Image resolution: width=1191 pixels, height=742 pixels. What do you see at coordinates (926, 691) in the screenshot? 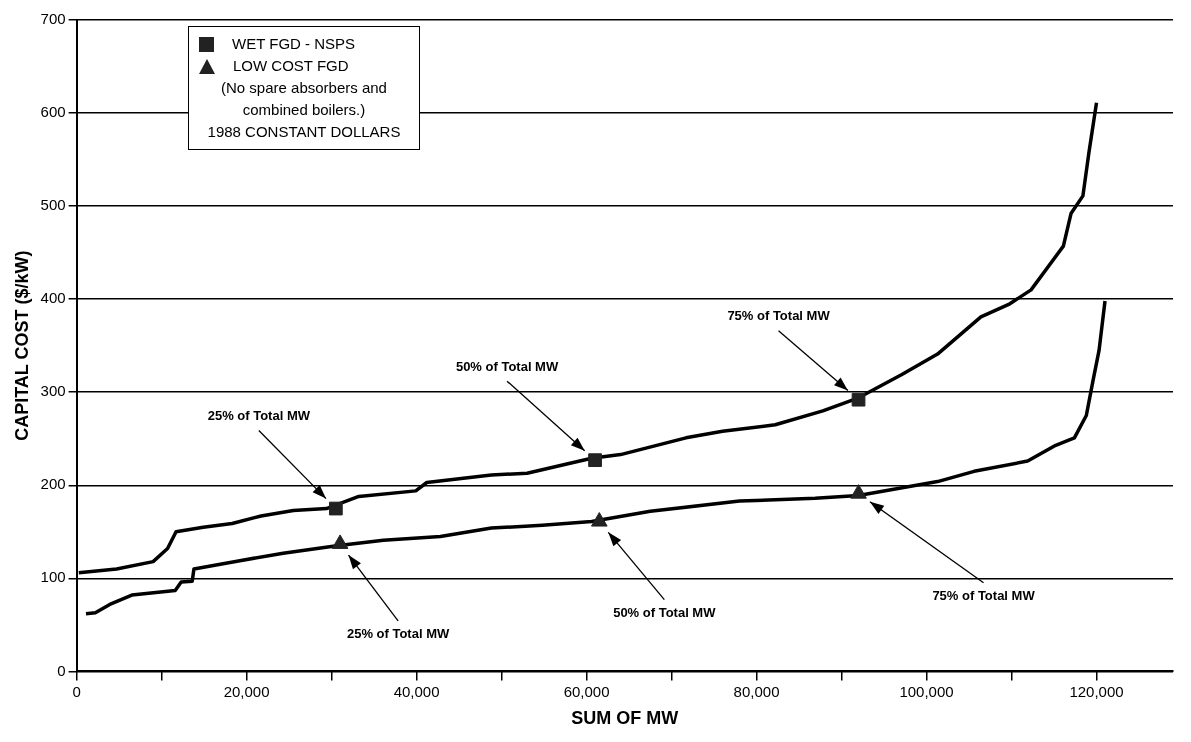
I see `x-tick-label: 100,000` at bounding box center [926, 691].